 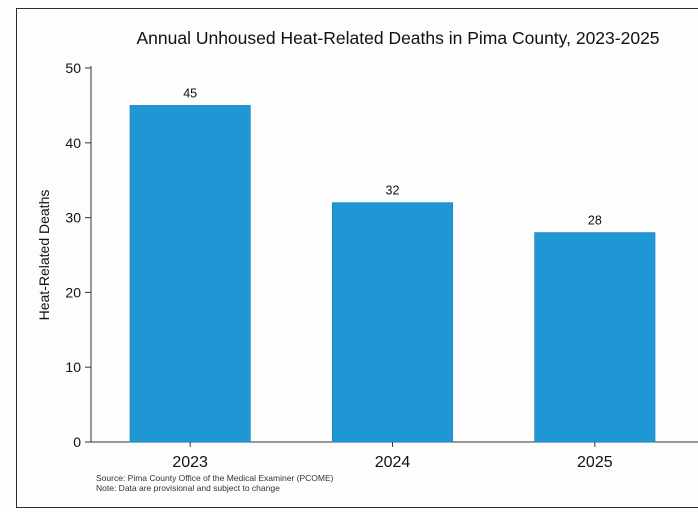 What do you see at coordinates (73, 367) in the screenshot?
I see `y-tick-label: 10` at bounding box center [73, 367].